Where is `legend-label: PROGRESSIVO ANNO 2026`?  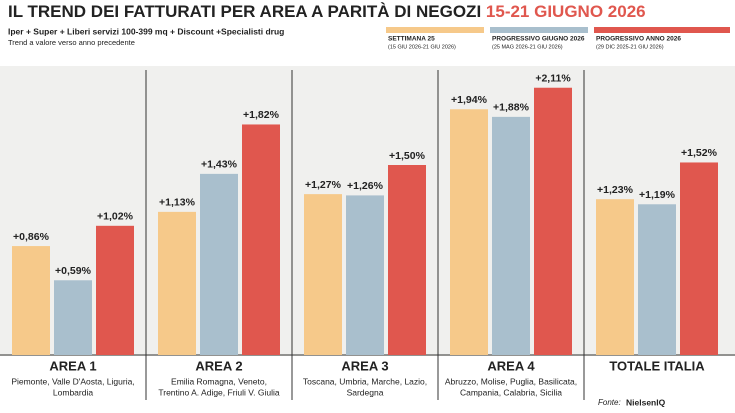 legend-label: PROGRESSIVO ANNO 2026 is located at coordinates (638, 39).